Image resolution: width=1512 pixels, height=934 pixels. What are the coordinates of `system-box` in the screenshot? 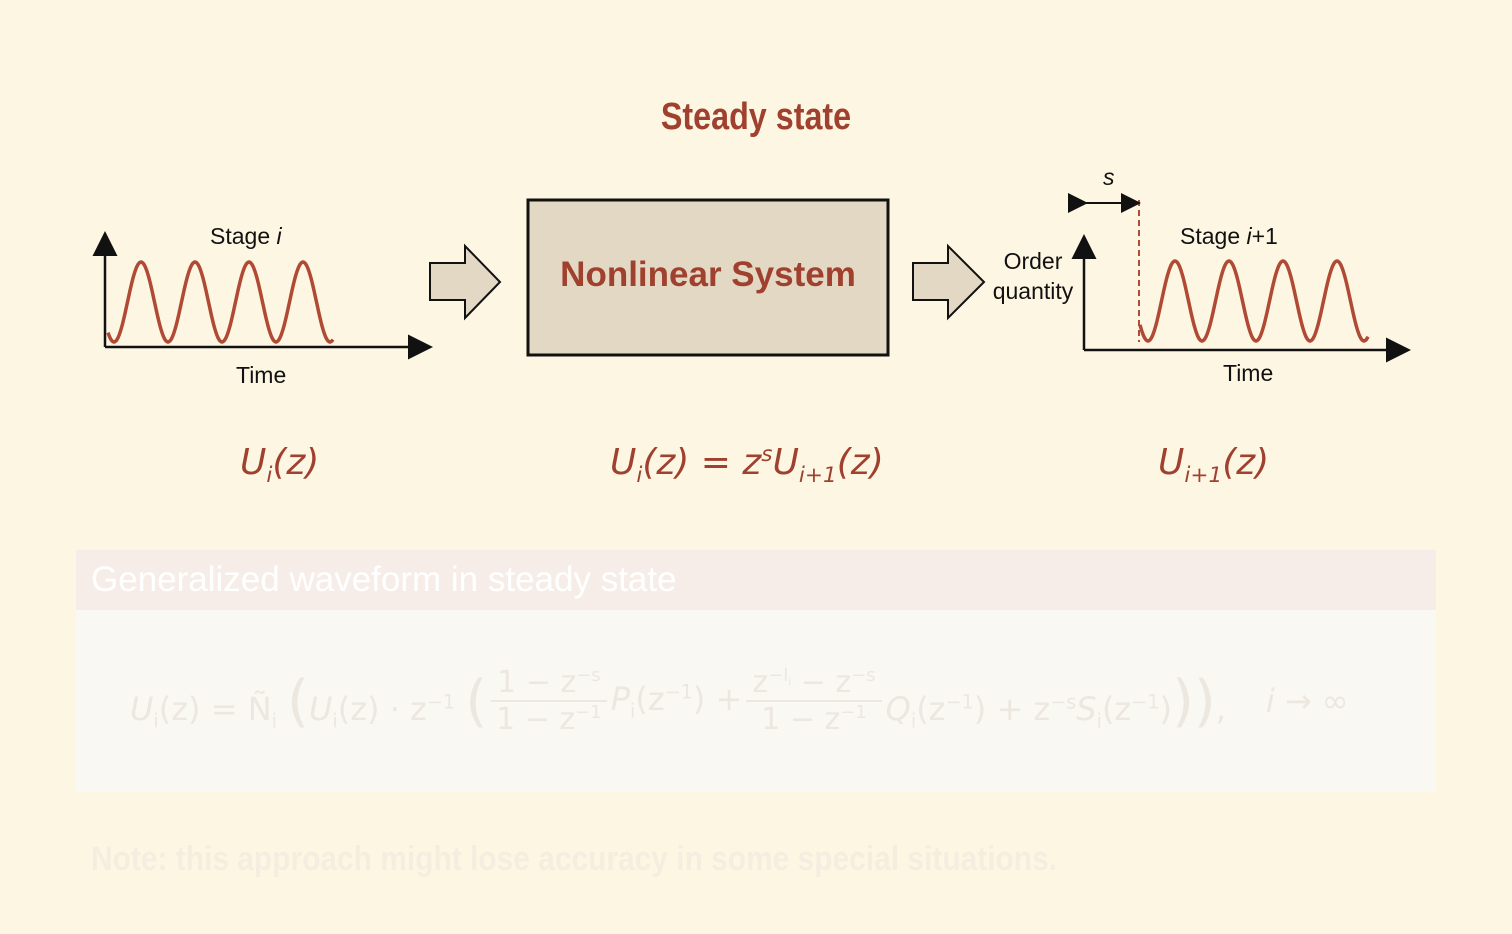 It's located at (708, 277).